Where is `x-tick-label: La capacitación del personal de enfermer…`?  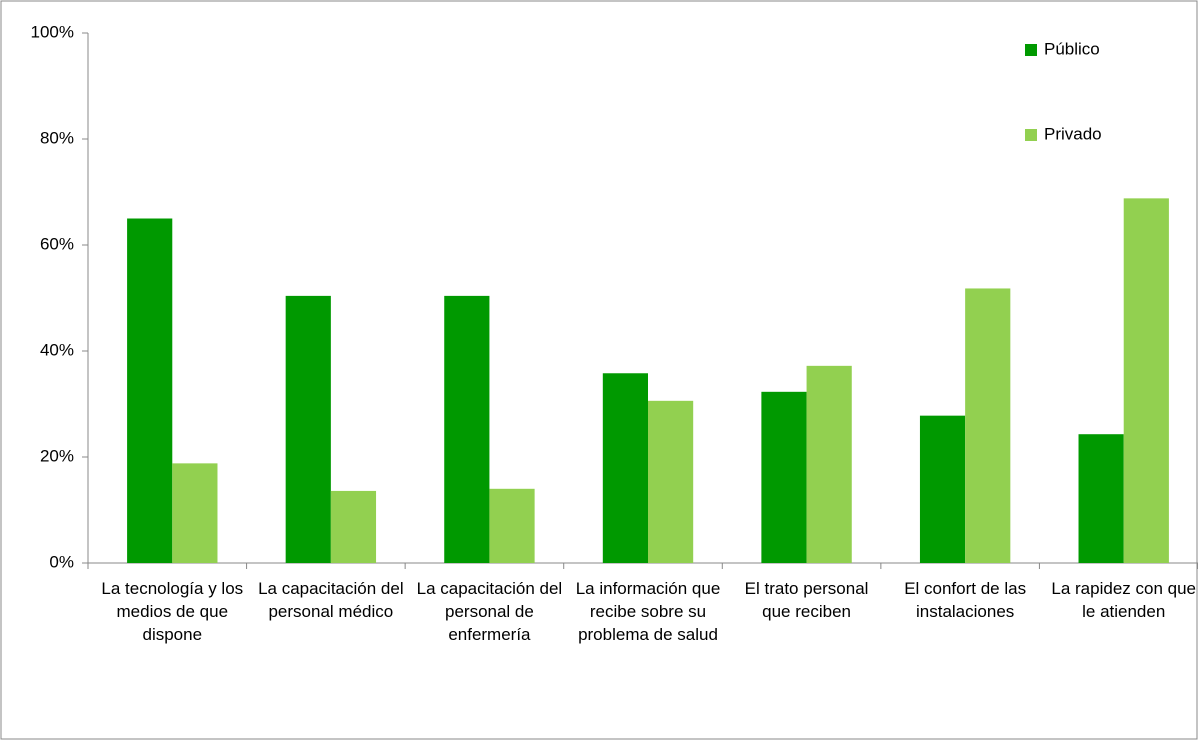
x-tick-label: La capacitación del personal de enfermer… is located at coordinates (489, 611).